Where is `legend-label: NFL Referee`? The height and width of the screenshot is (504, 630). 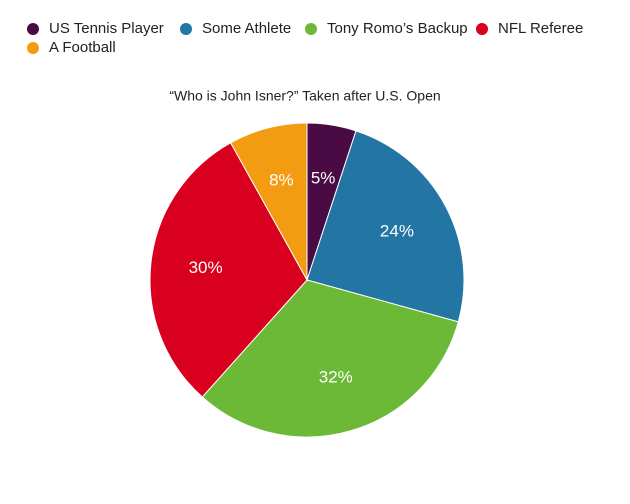 legend-label: NFL Referee is located at coordinates (540, 28).